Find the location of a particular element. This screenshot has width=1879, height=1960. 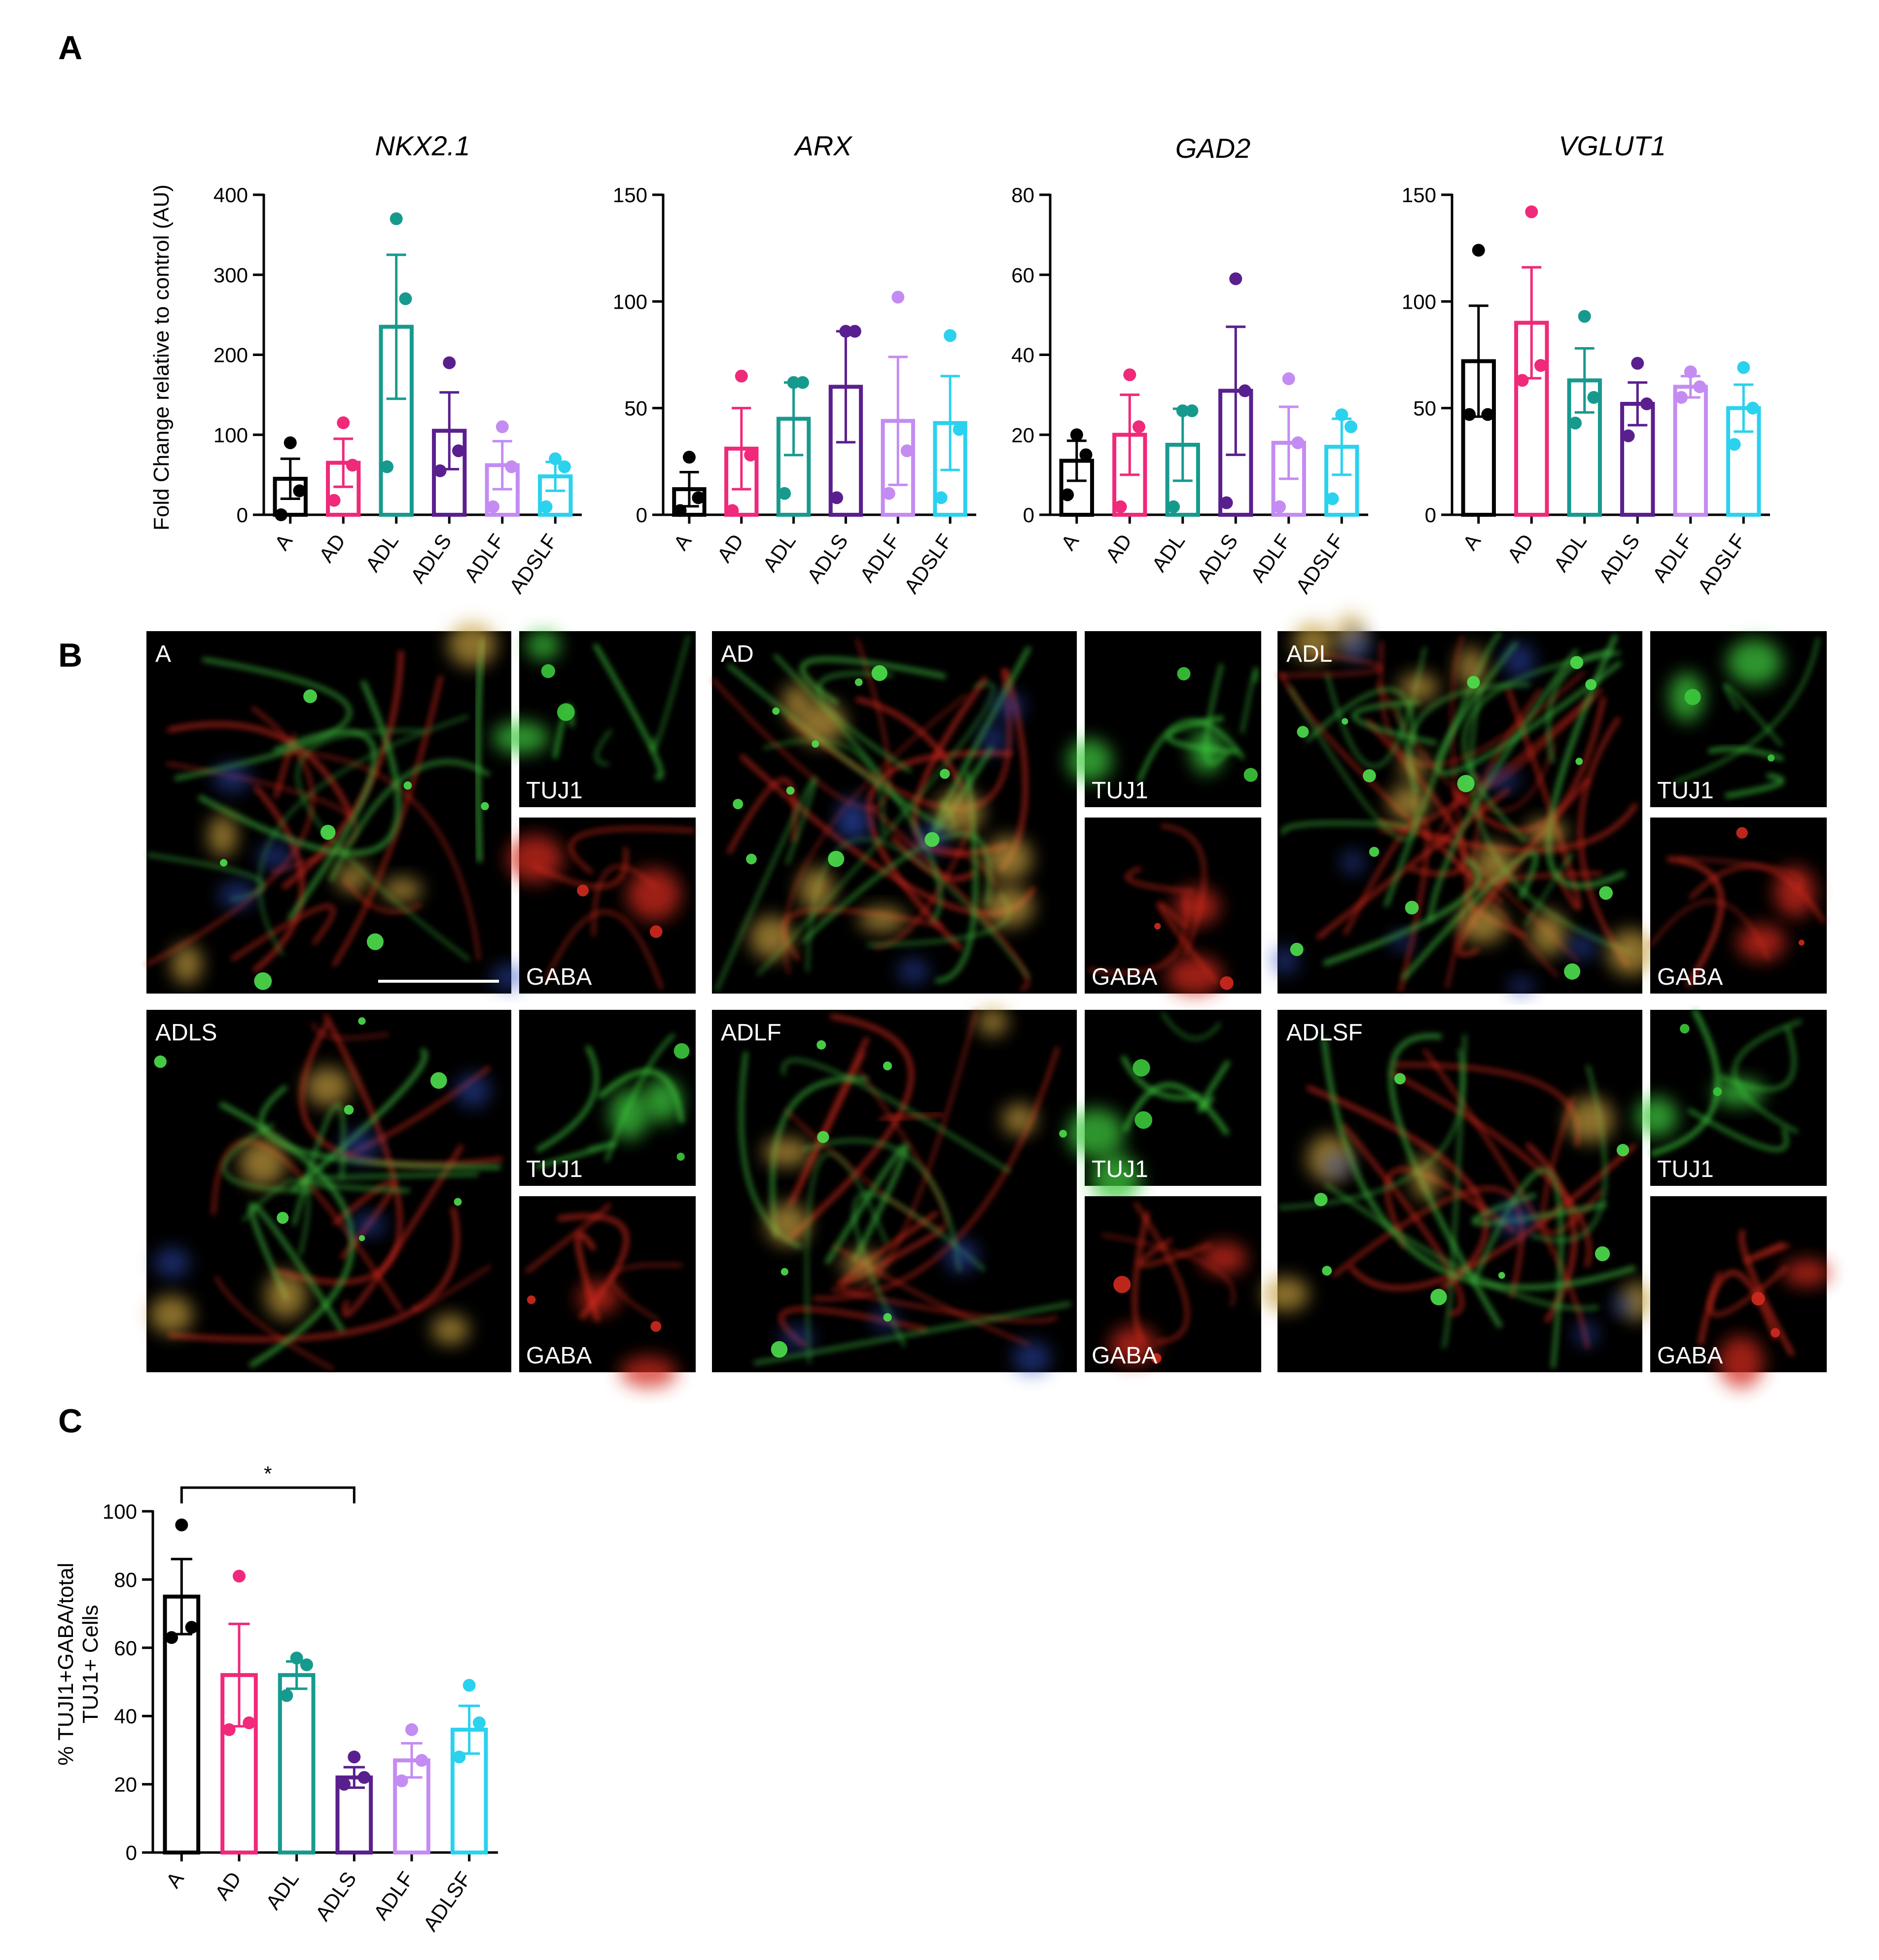

panel-letter-c: C is located at coordinates (70, 1421).